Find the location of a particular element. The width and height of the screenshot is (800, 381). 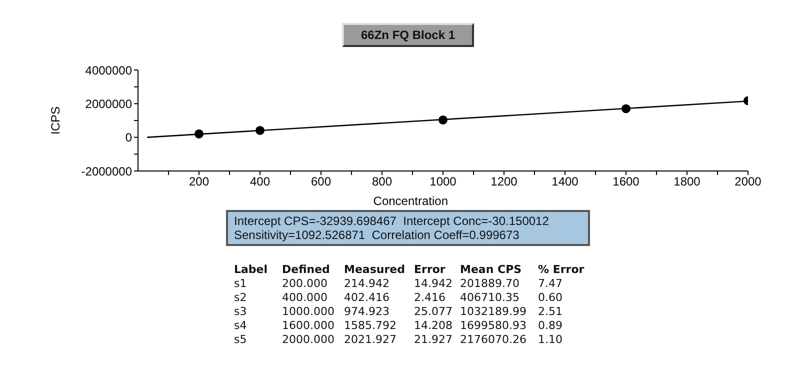

text: 1000.000 is located at coordinates (308, 311).